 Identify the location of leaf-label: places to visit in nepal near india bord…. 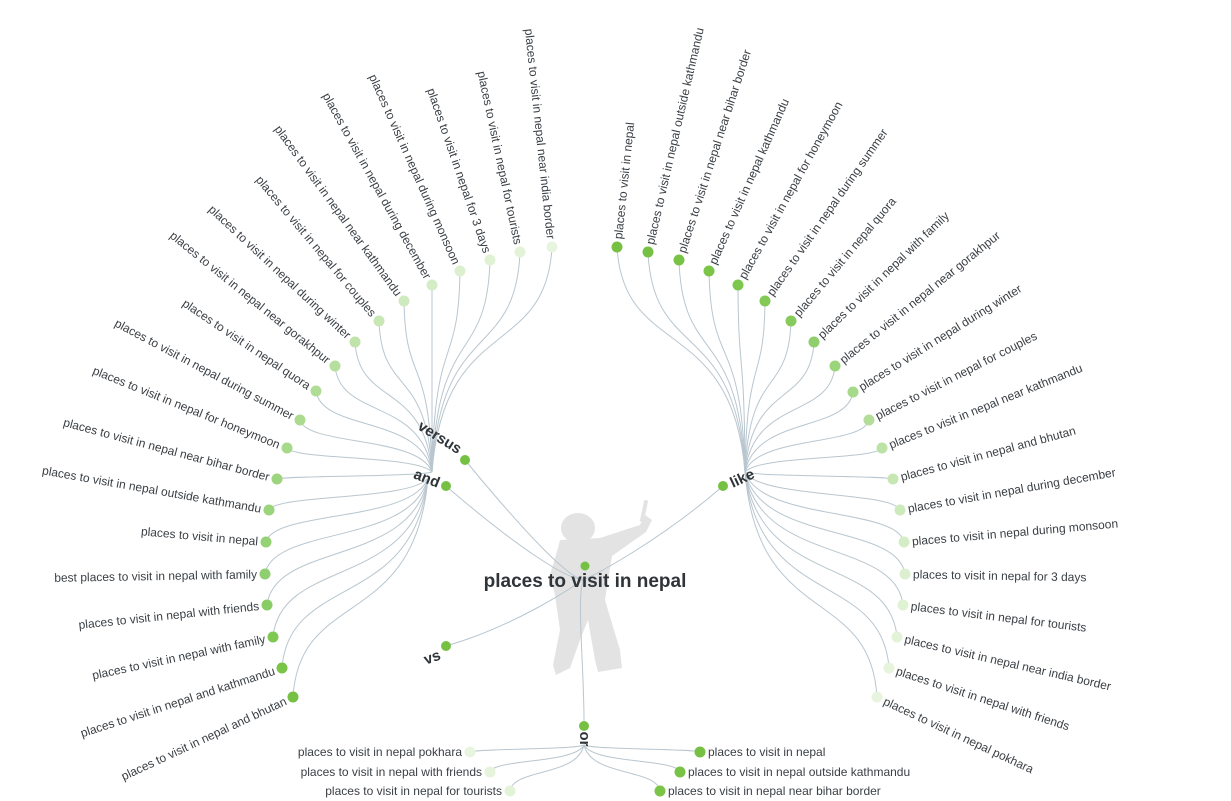
(540, 134).